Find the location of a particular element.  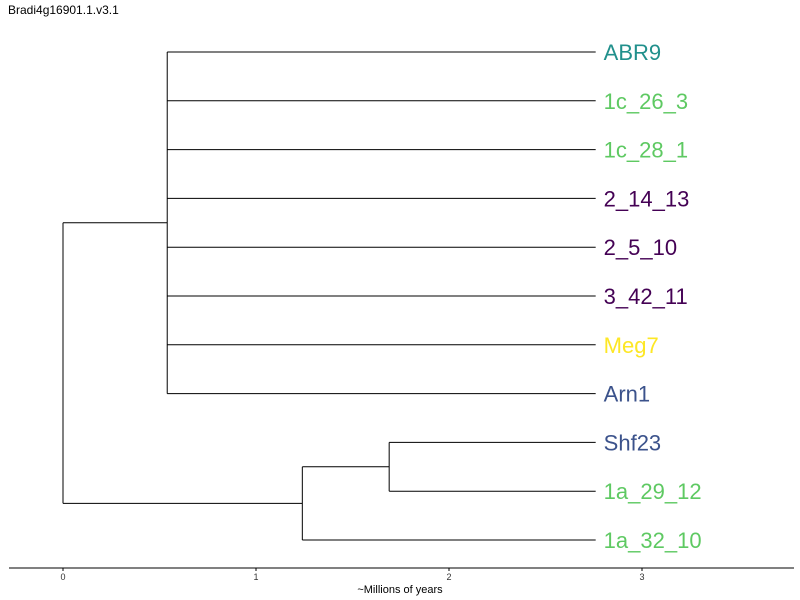

tip-label: 2_5_10 is located at coordinates (640, 247).